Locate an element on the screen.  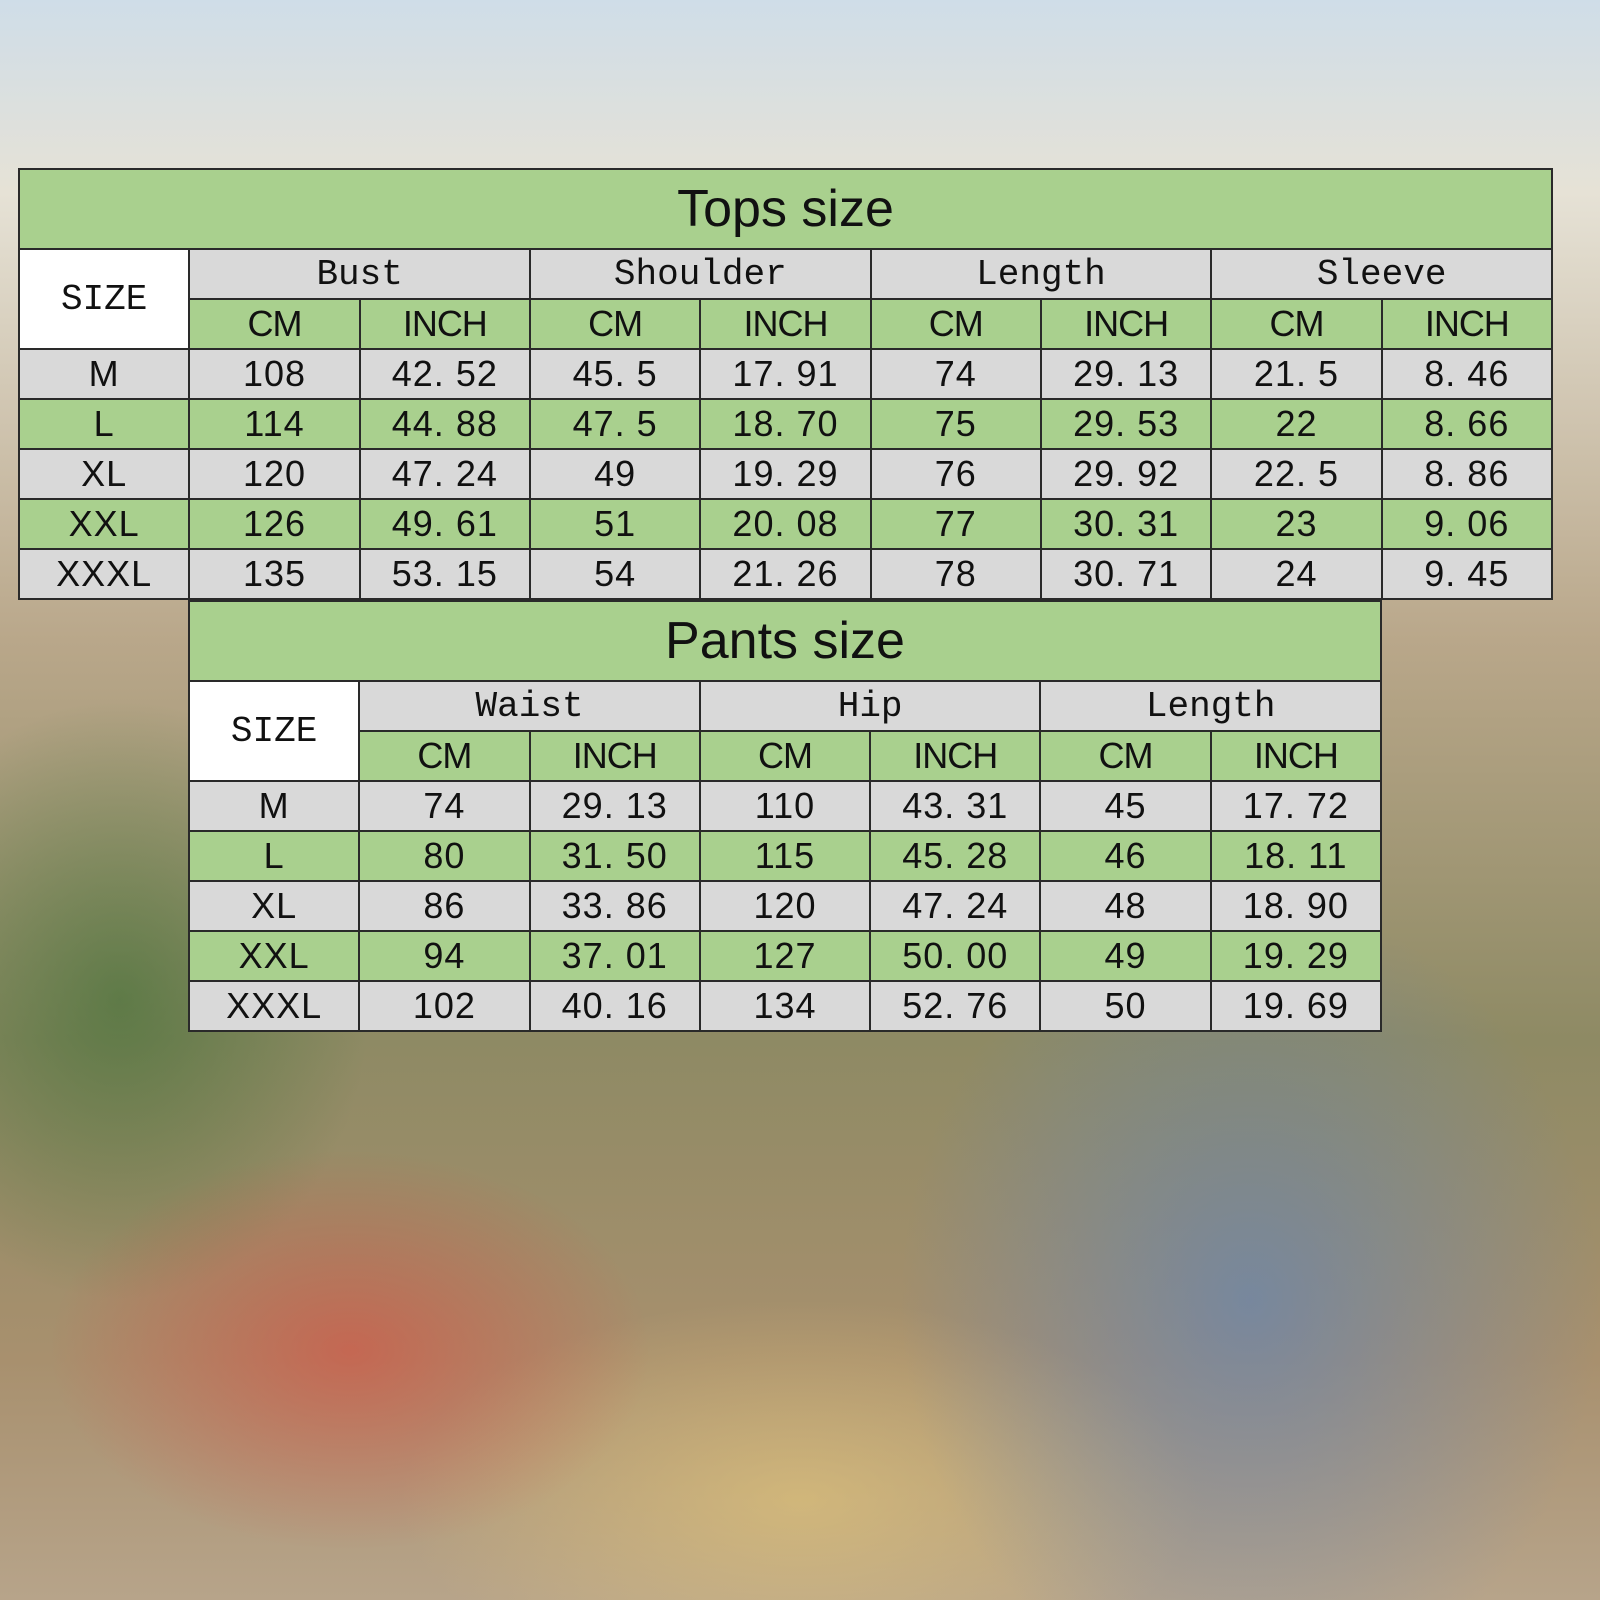
unit-header-row: CM INCH CM INCH CM INCH CM INCH is located at coordinates (786, 324).